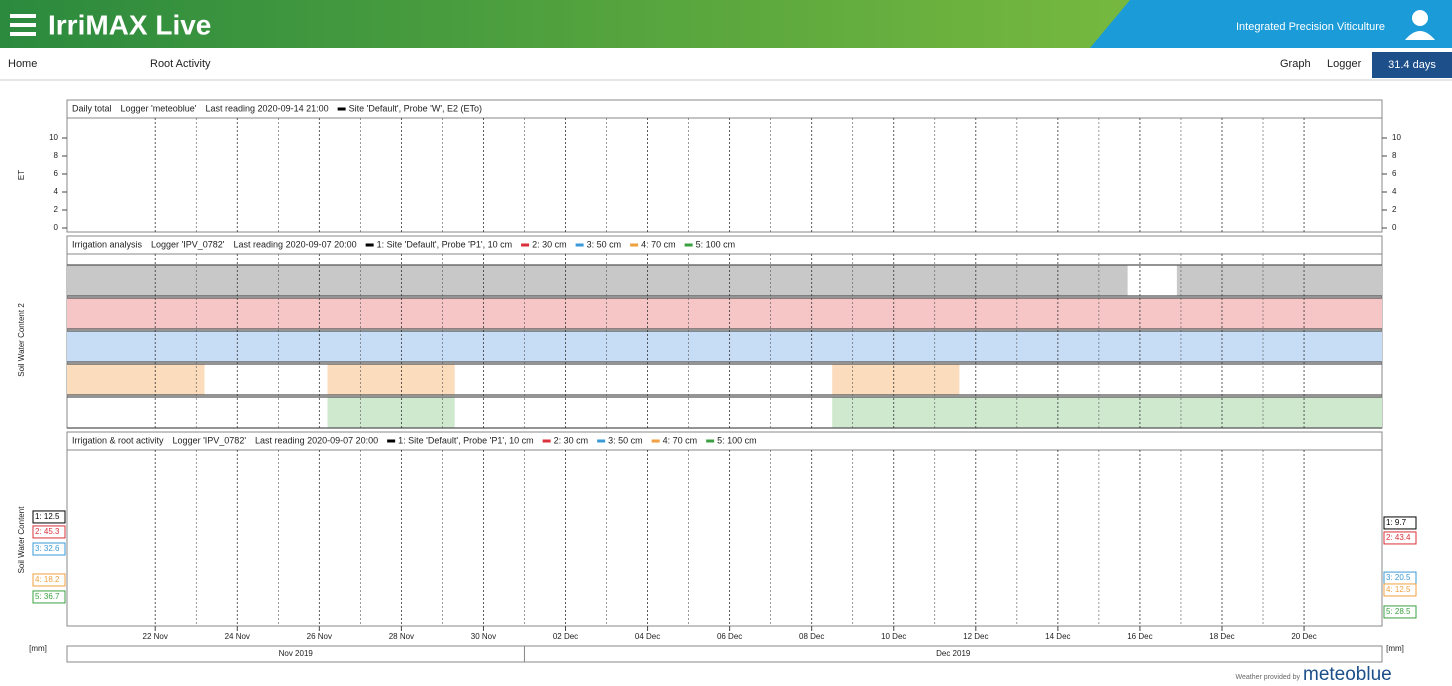 This screenshot has height=686, width=1452. I want to click on heading-text: Logger 'meteoblue', so click(159, 108).